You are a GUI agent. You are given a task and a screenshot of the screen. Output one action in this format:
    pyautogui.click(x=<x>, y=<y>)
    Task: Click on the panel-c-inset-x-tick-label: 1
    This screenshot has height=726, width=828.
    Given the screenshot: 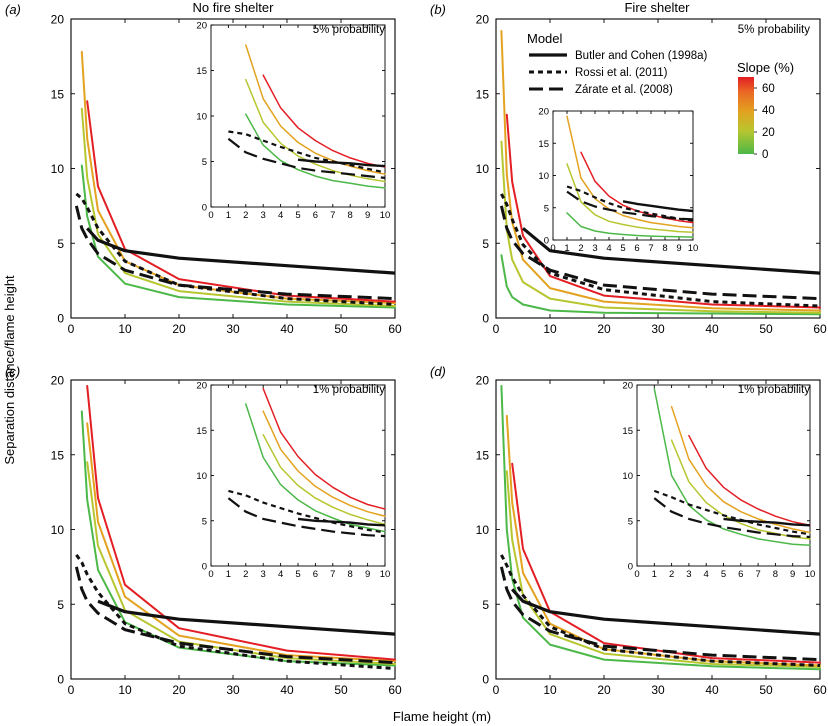 What is the action you would take?
    pyautogui.click(x=228, y=574)
    